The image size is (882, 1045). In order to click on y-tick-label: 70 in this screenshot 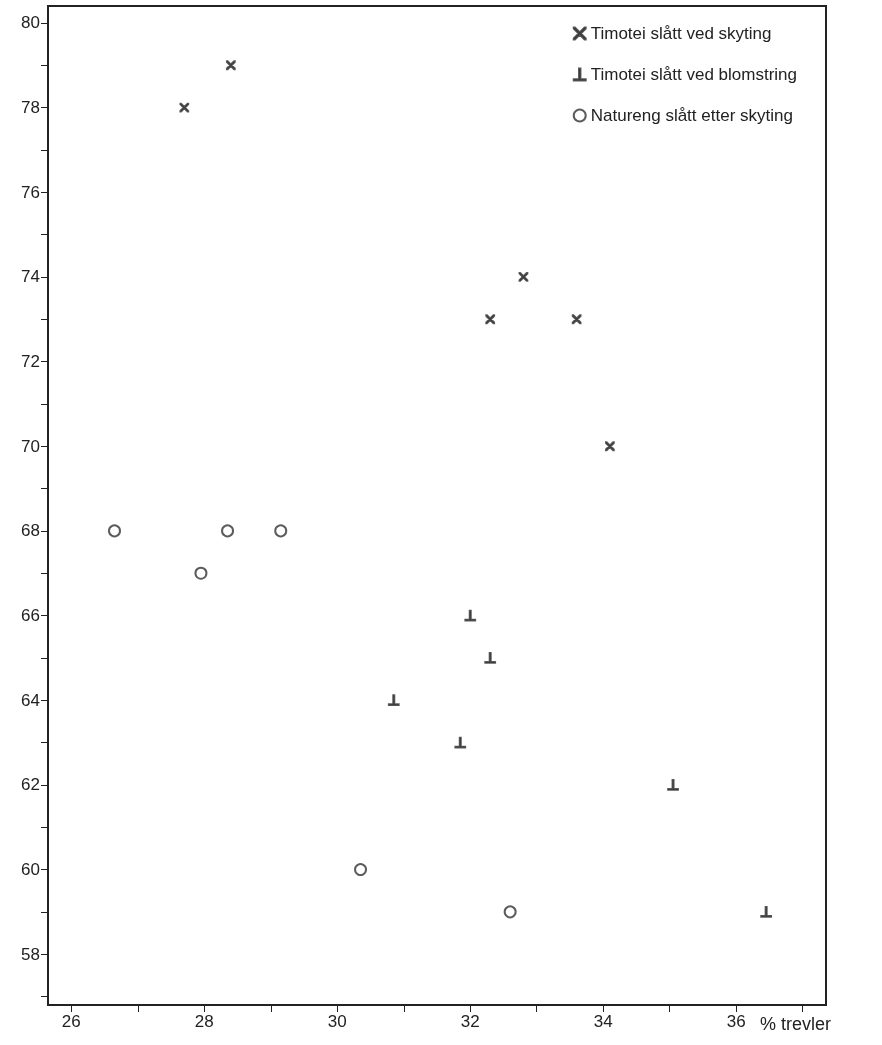, I will do `click(30, 446)`.